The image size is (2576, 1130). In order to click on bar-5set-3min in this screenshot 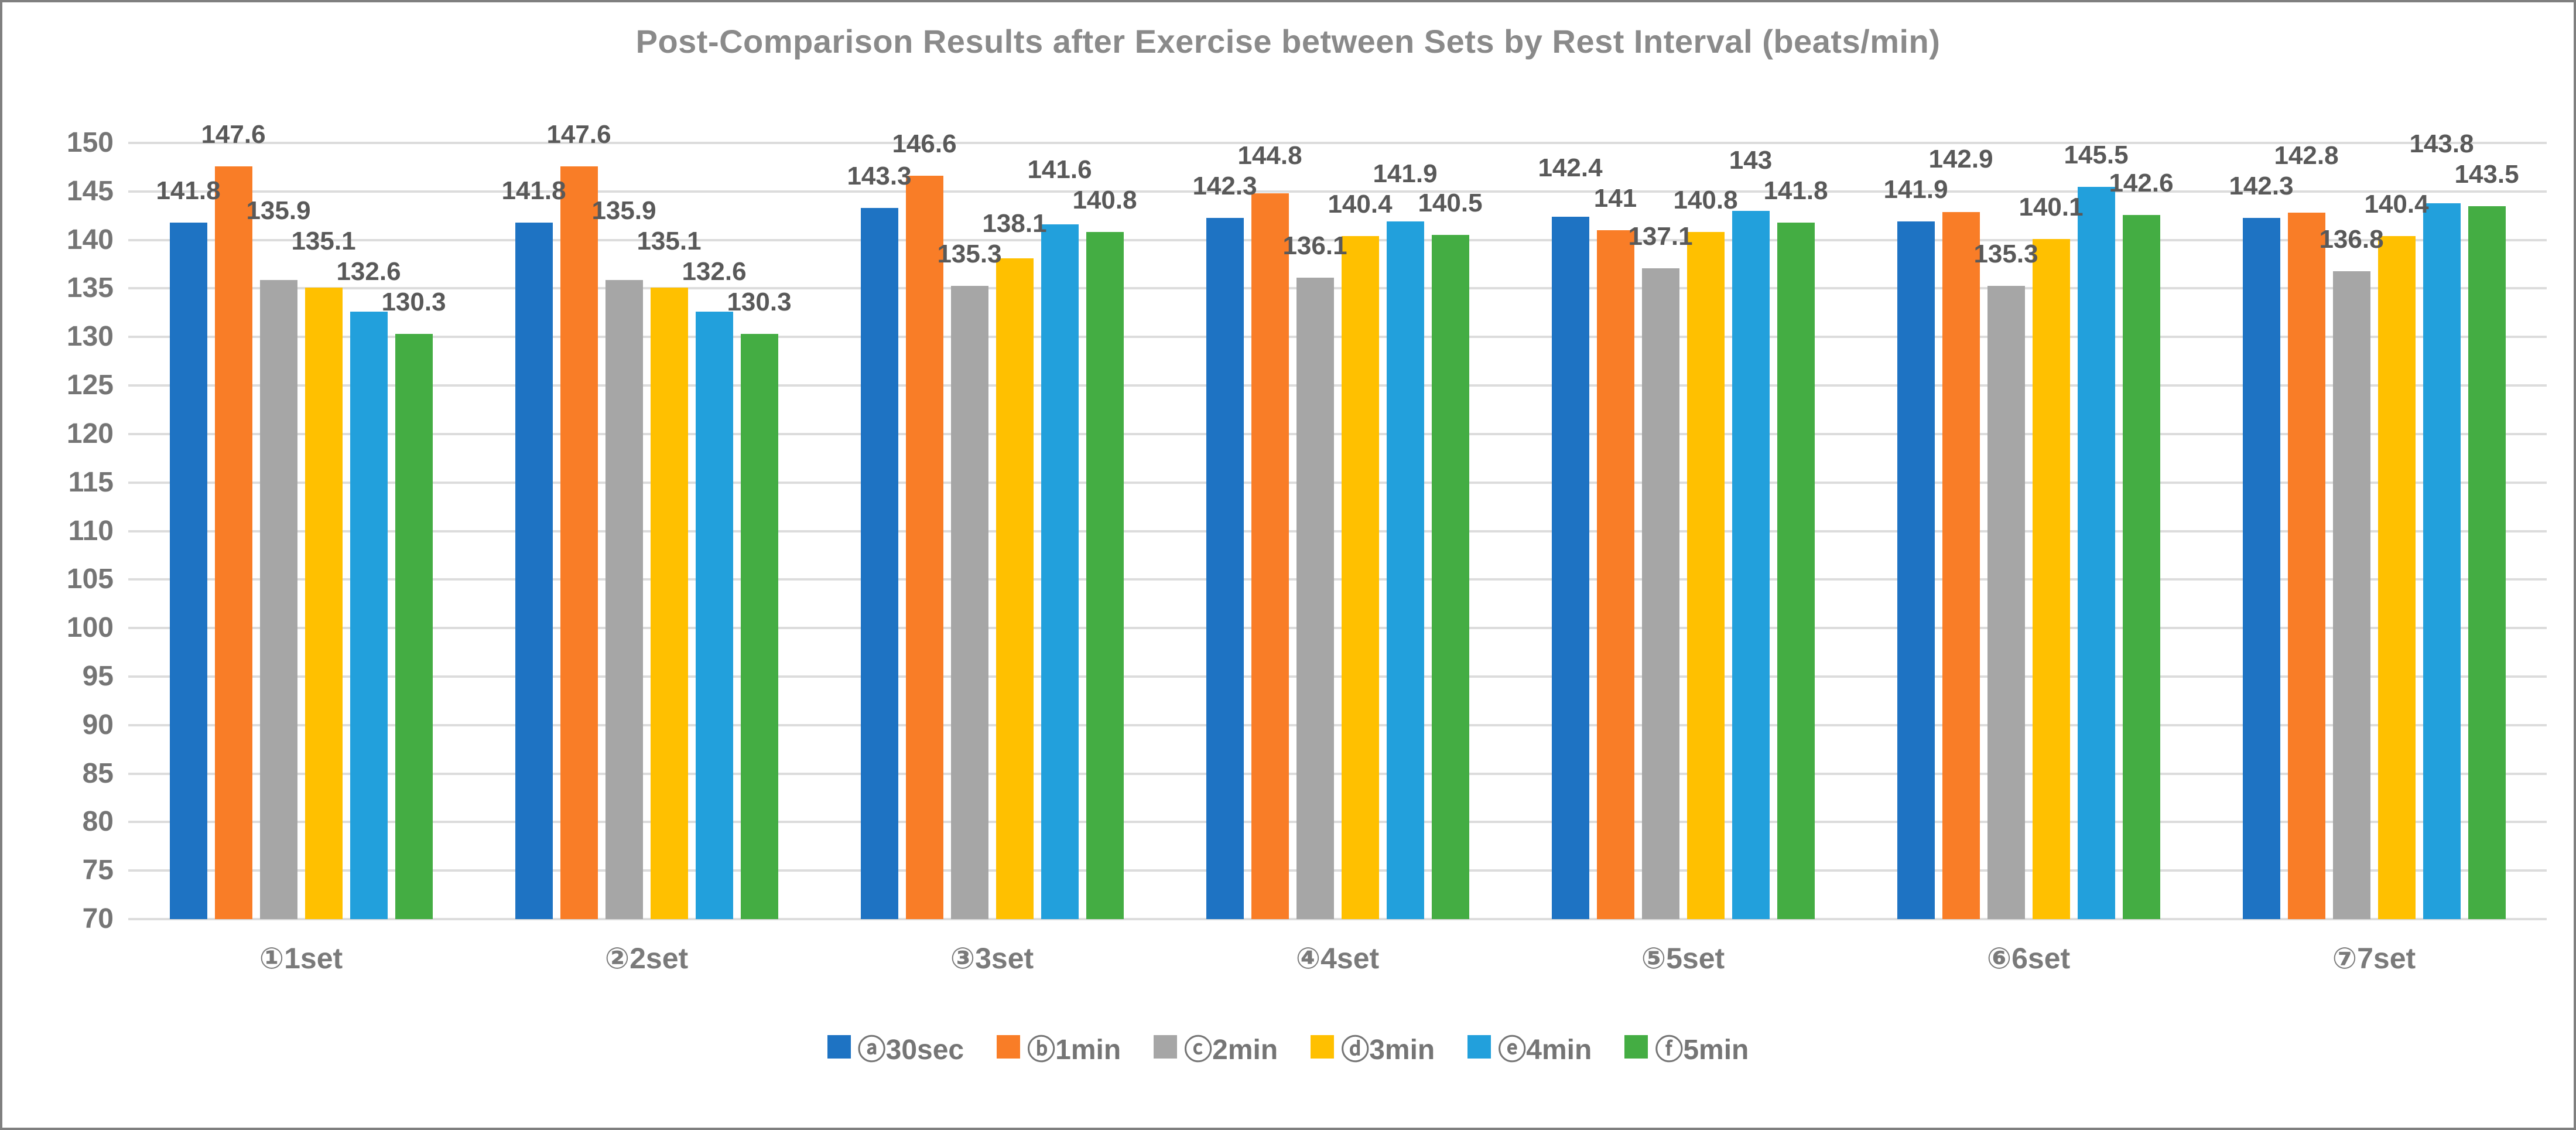, I will do `click(1705, 575)`.